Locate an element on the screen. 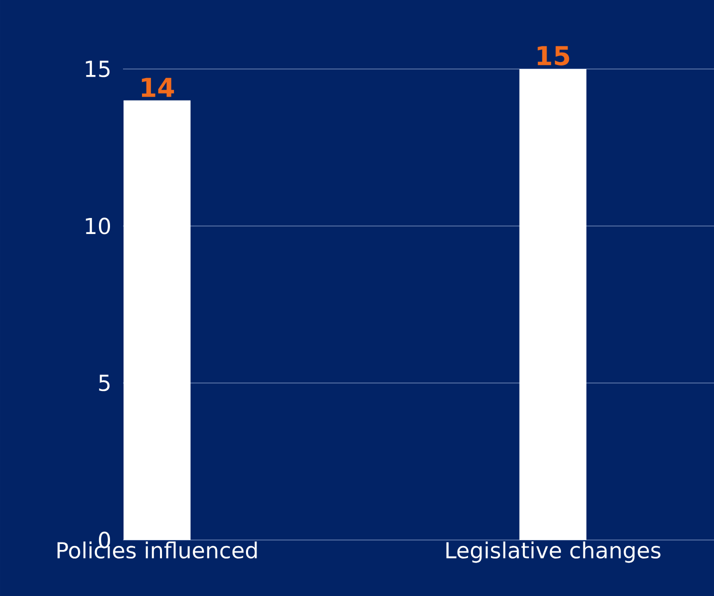  y-tick-label: 10 is located at coordinates (98, 226).